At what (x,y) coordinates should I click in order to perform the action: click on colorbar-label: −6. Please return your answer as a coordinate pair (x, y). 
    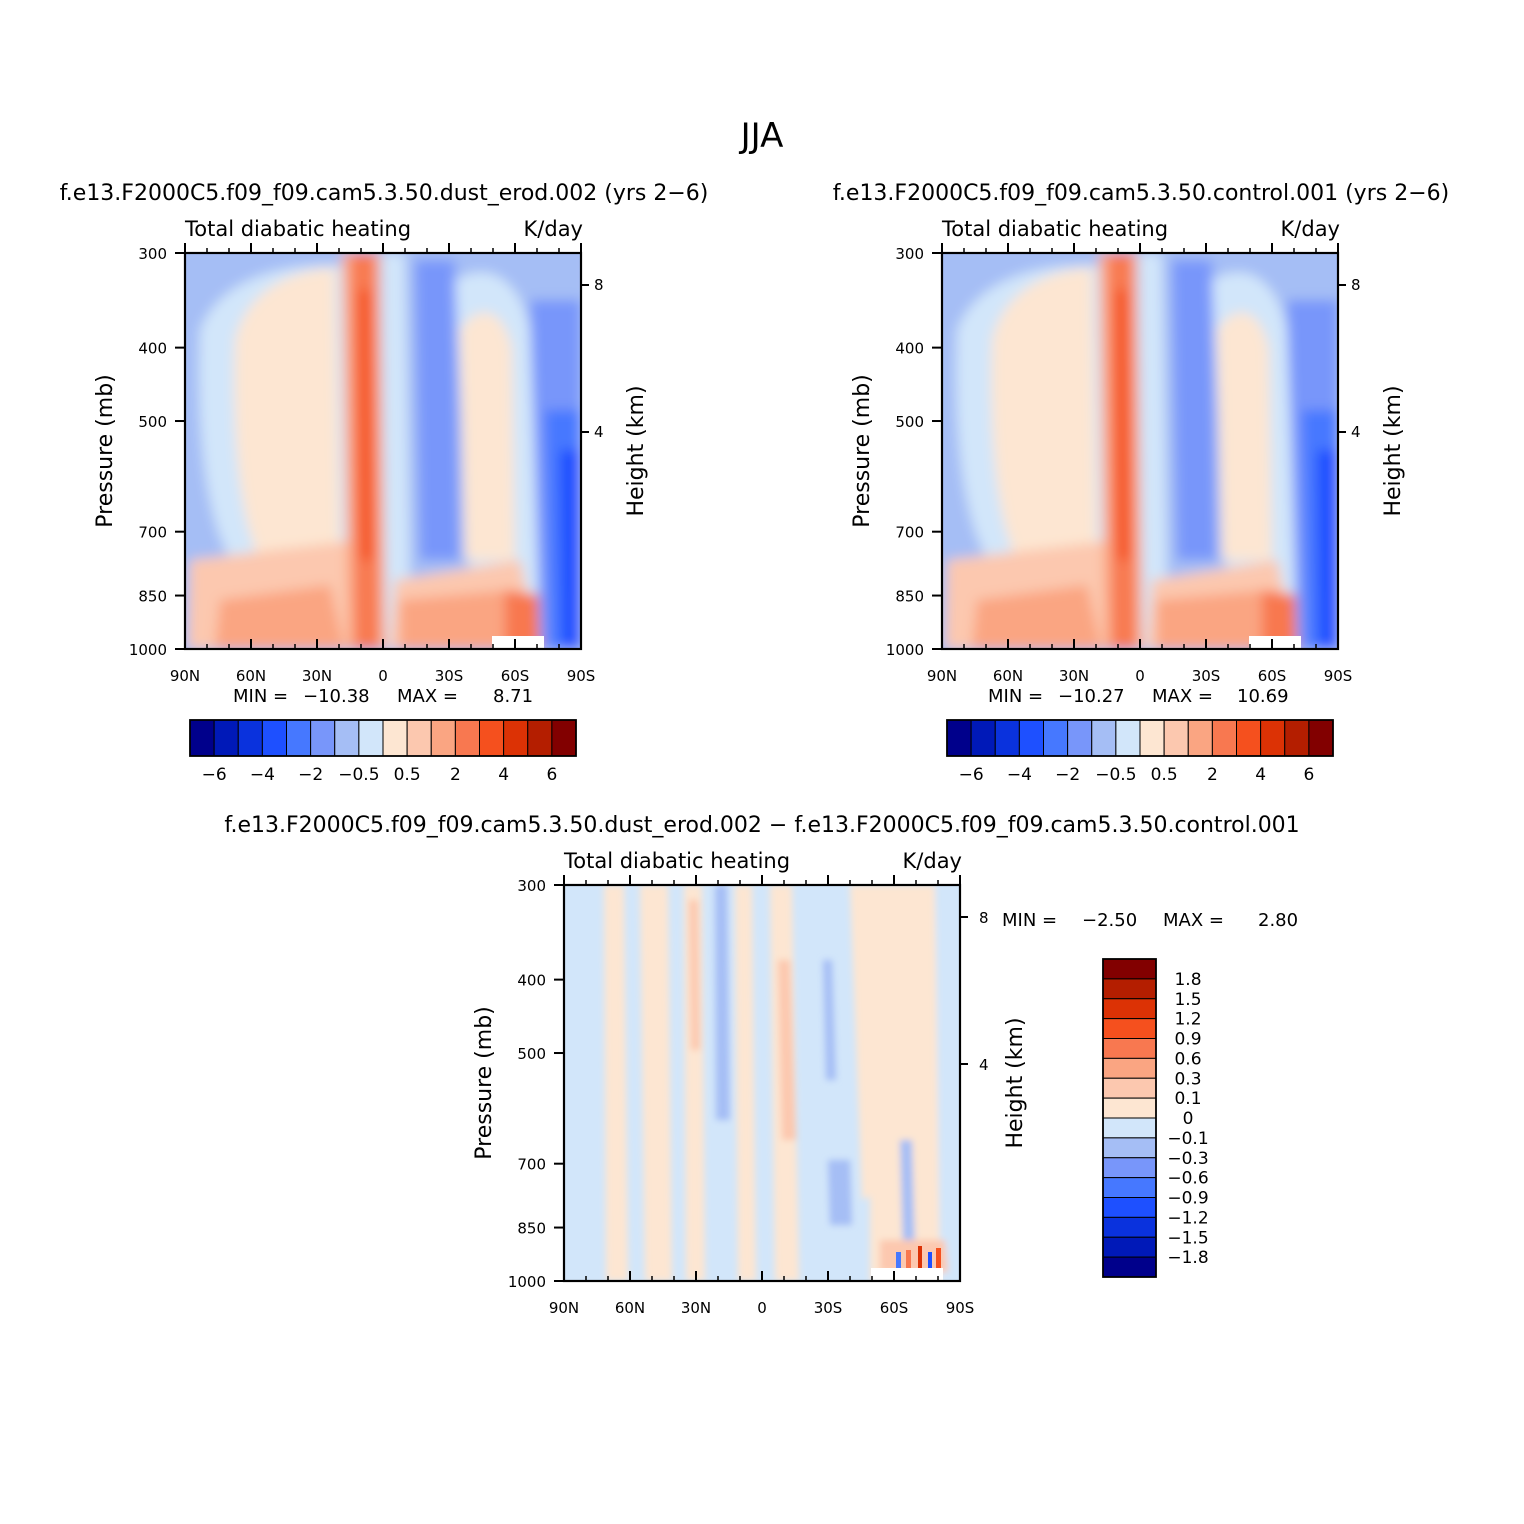
    Looking at the image, I should click on (971, 775).